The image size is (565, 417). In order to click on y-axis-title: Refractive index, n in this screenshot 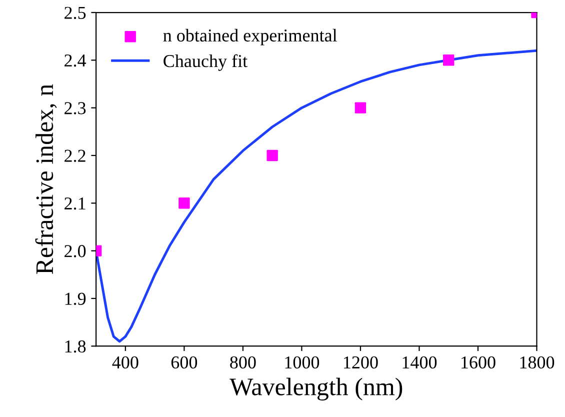, I will do `click(46, 179)`.